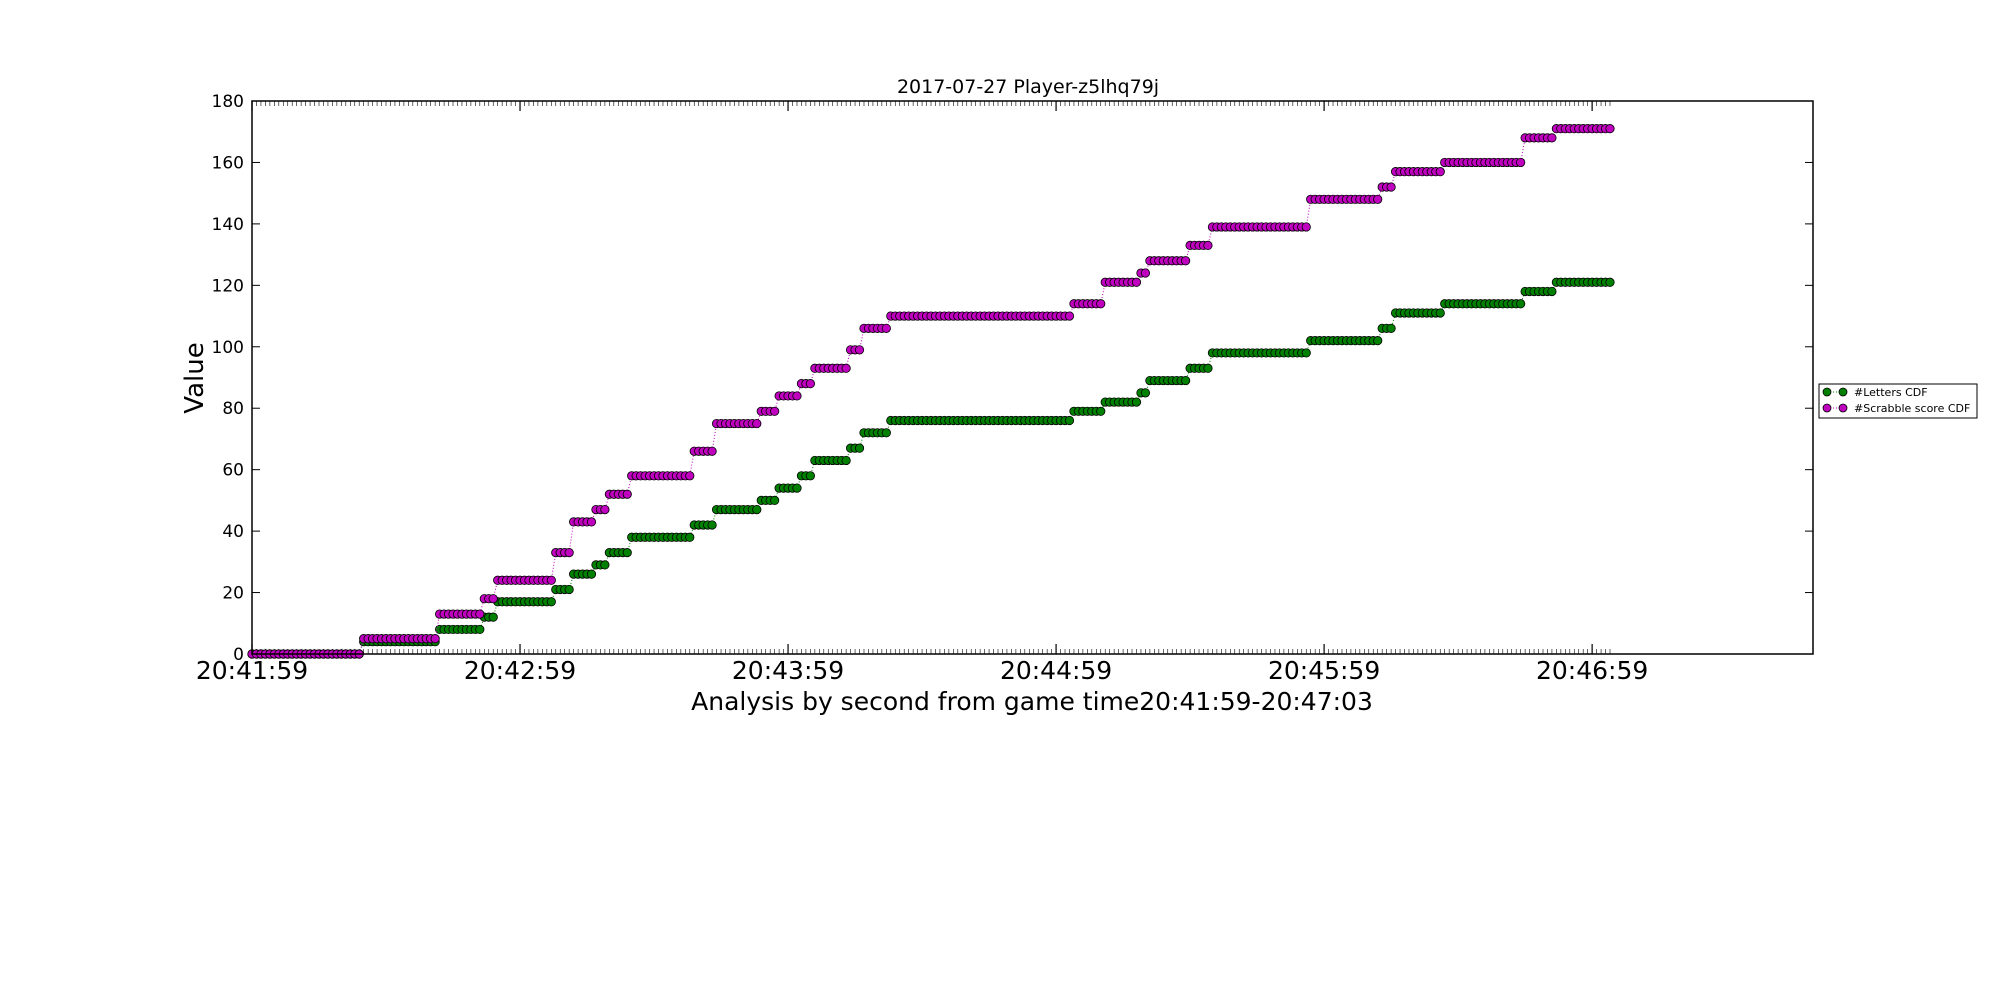 This screenshot has width=2000, height=1000. I want to click on y-tick-label: 180, so click(228, 102).